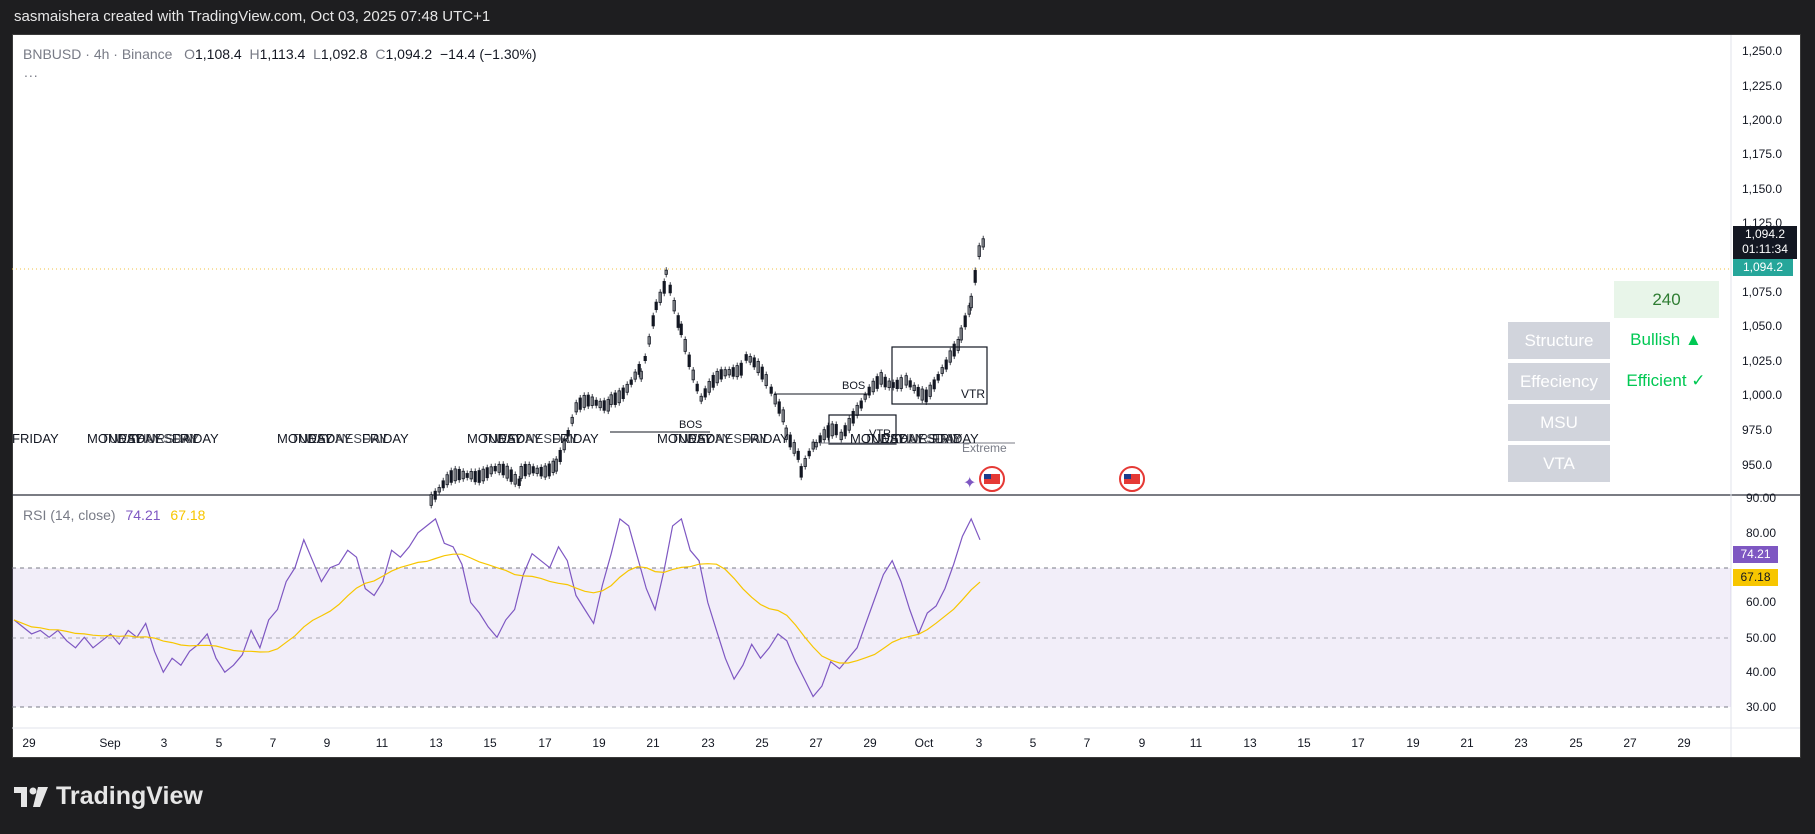 This screenshot has width=1815, height=834. Describe the element at coordinates (1762, 361) in the screenshot. I see `price-tick-label: 1,025.0` at that location.